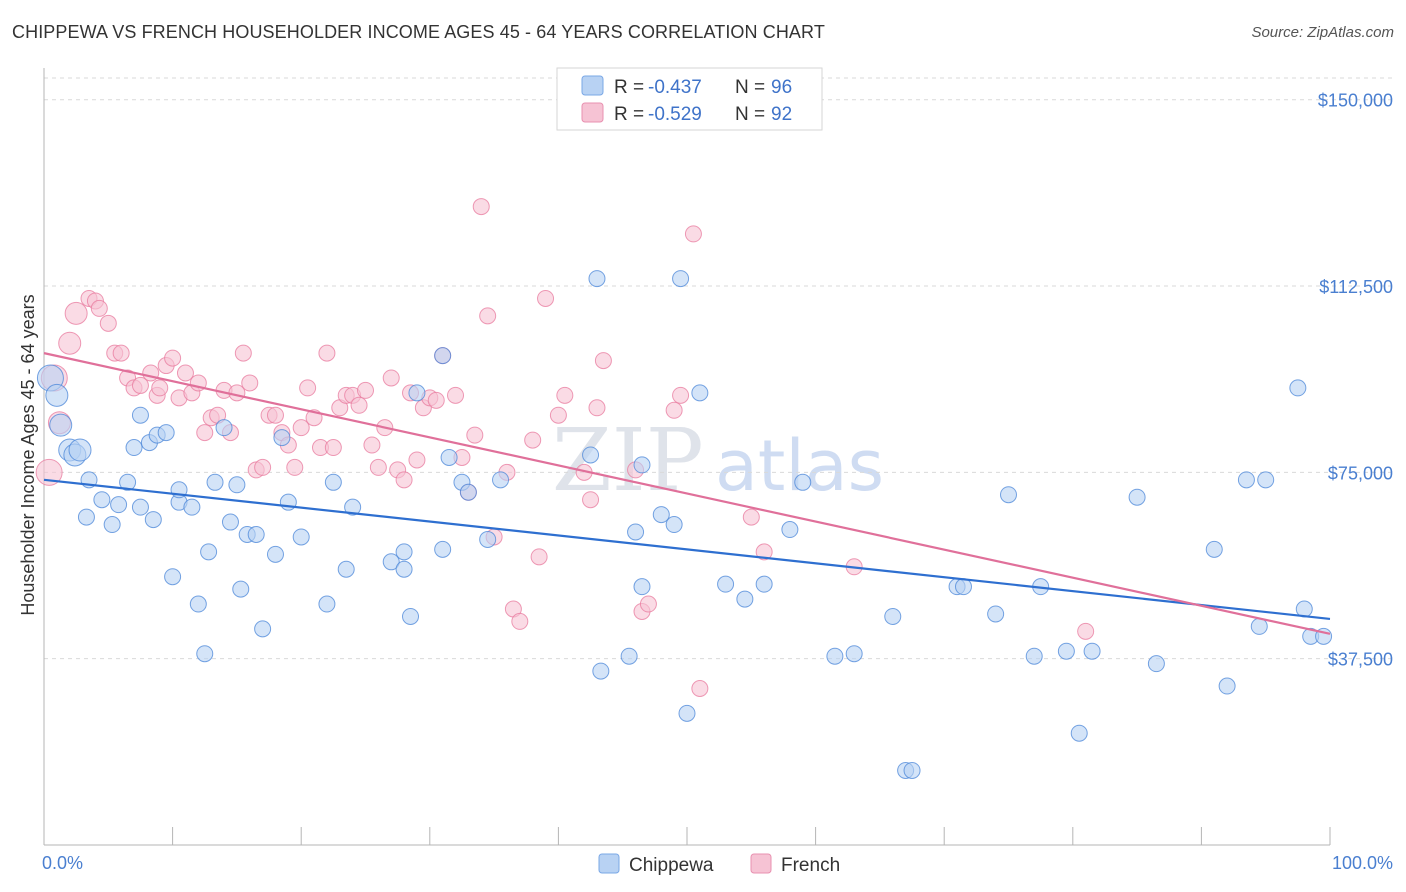 The image size is (1406, 892). I want to click on bottom-legend-swatch-chippewa, so click(609, 863).